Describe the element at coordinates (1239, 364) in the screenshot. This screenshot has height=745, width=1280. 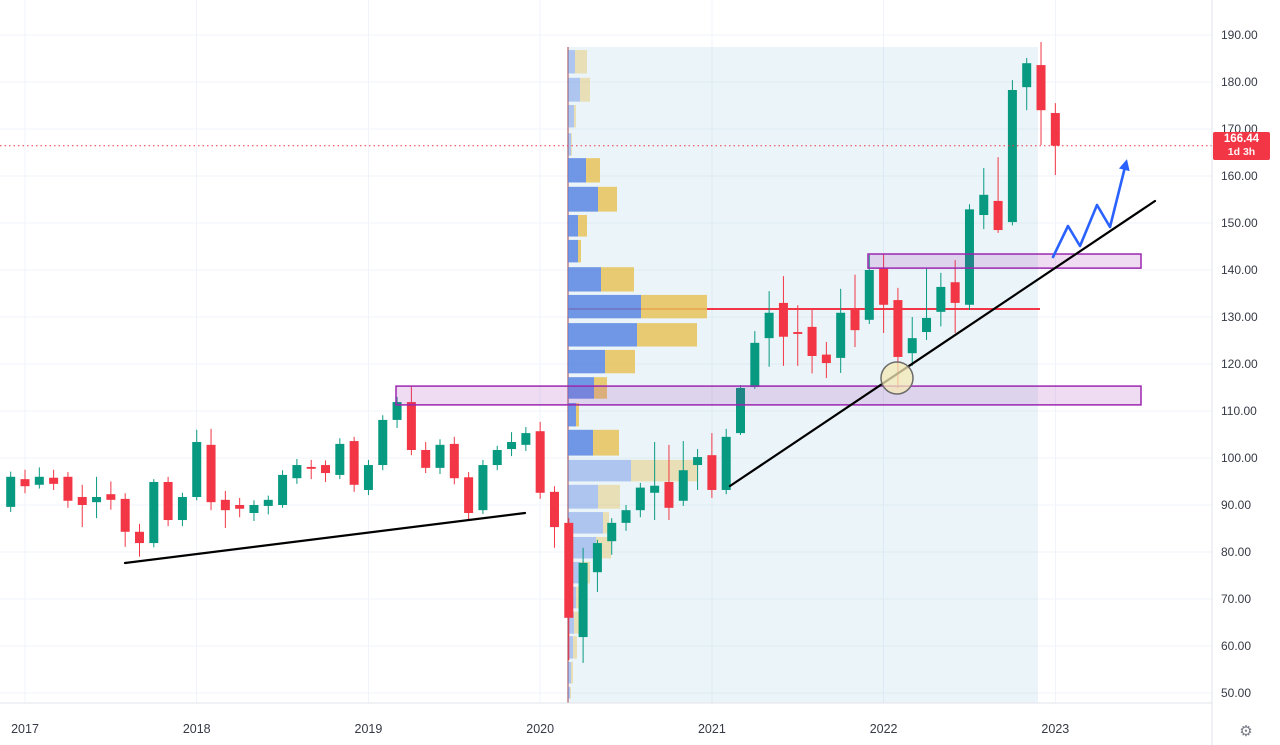
I see `price-axis-label: 120.00` at that location.